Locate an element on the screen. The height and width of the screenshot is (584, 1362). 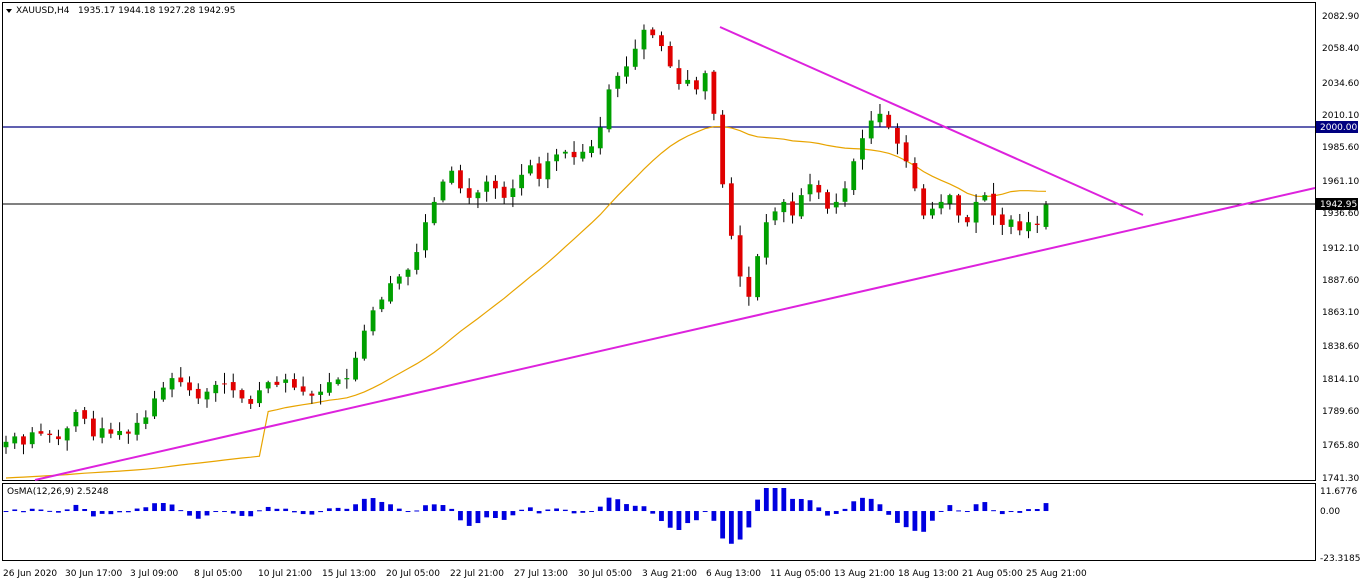
resistance-trendline is located at coordinates (931, 121).